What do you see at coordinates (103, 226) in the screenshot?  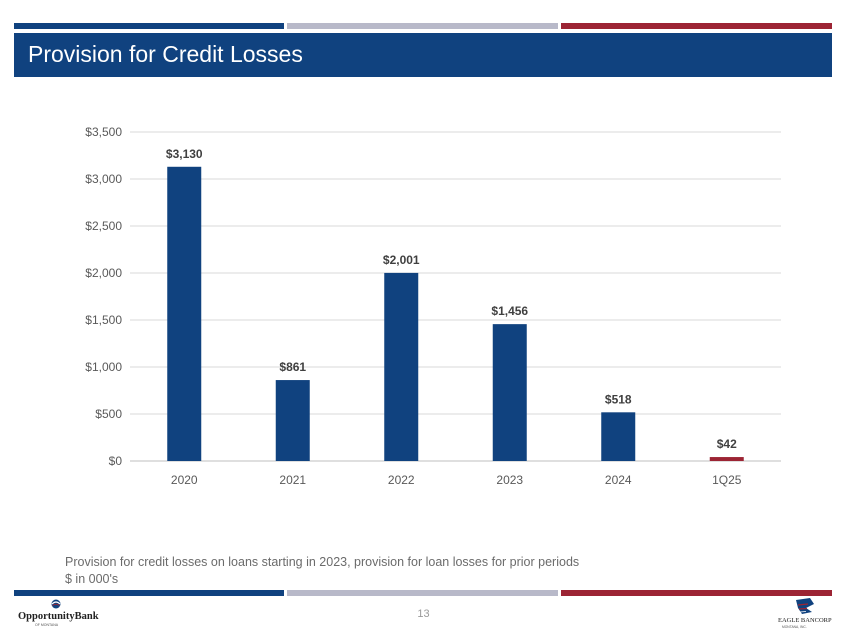 I see `y-tick-label: $2,500` at bounding box center [103, 226].